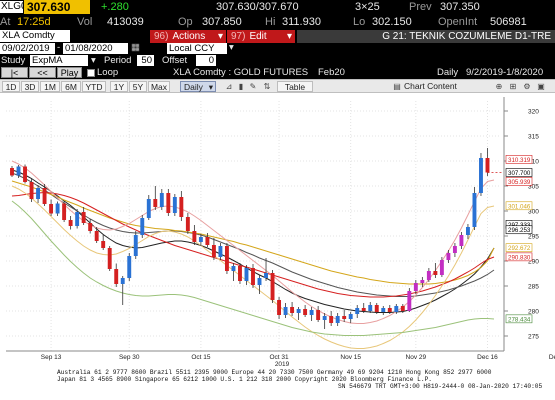 The image size is (555, 400). What do you see at coordinates (527, 86) in the screenshot?
I see `settings-icon: ⚙` at bounding box center [527, 86].